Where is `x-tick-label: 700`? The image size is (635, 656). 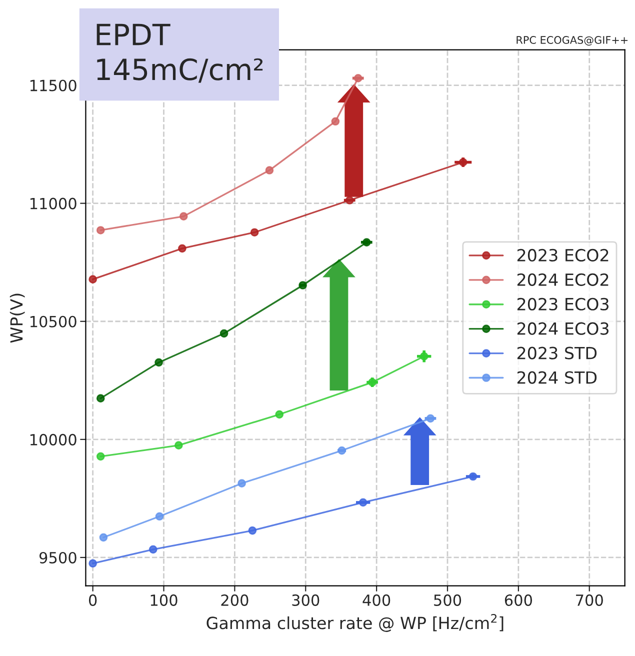 x-tick-label: 700 is located at coordinates (589, 600).